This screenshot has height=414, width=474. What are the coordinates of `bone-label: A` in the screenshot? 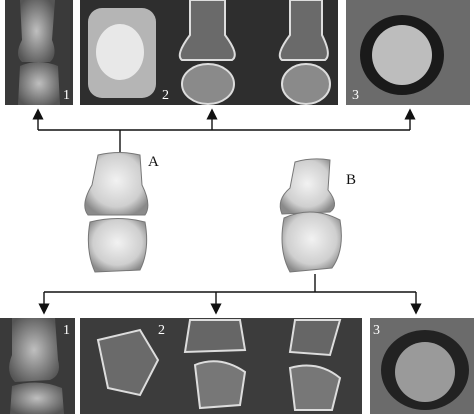 It's located at (153, 162).